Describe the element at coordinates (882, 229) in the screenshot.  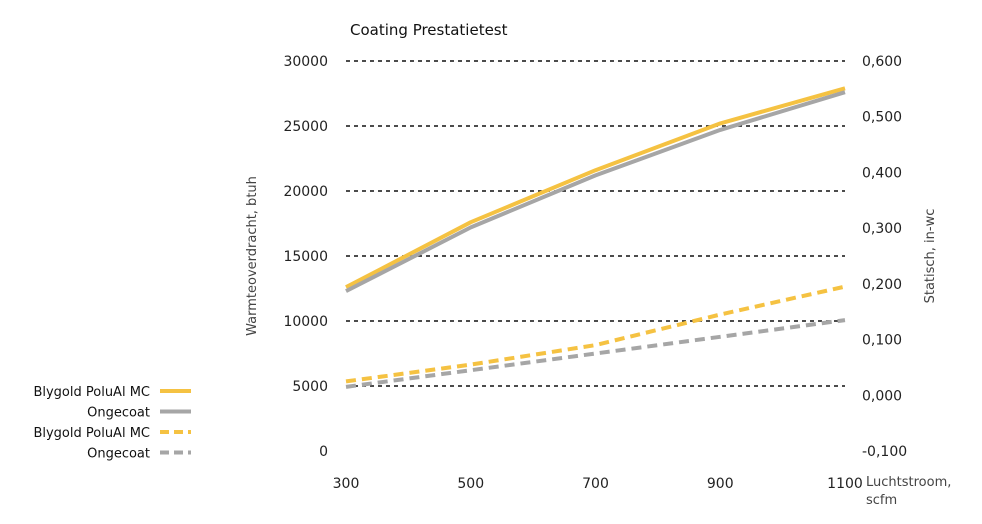
I see `y2-tick-label: 0,300` at that location.